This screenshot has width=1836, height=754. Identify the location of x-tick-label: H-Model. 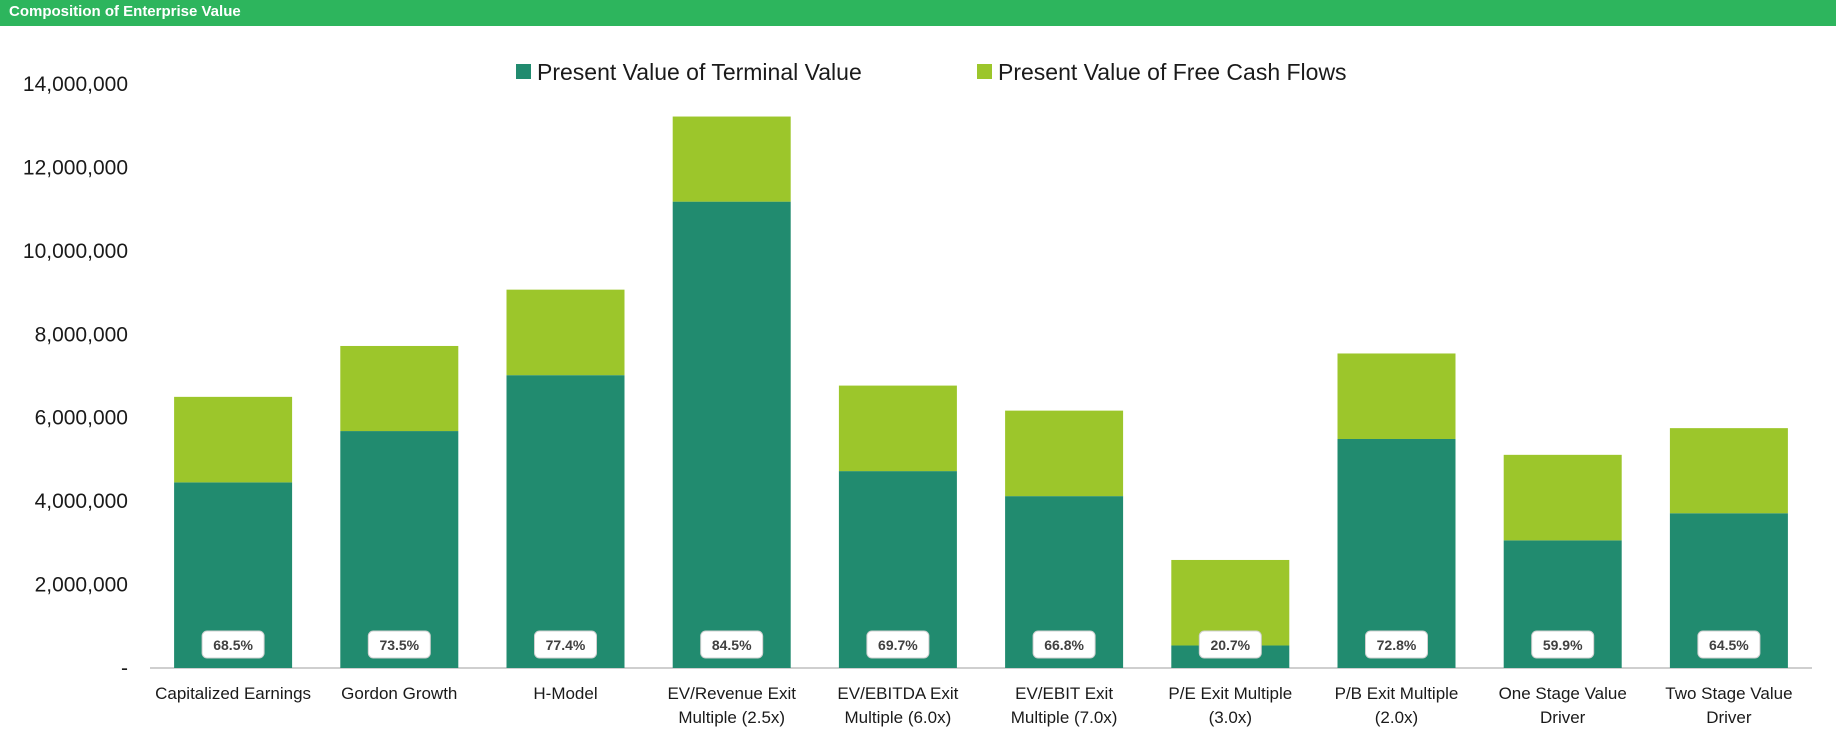
(565, 693).